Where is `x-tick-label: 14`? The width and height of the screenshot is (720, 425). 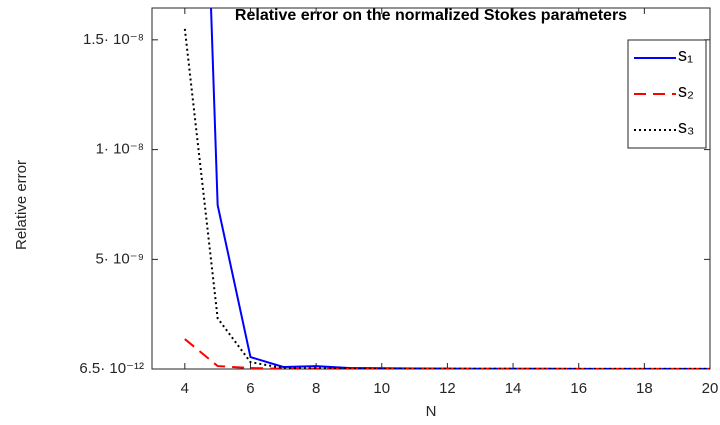 x-tick-label: 14 is located at coordinates (513, 388).